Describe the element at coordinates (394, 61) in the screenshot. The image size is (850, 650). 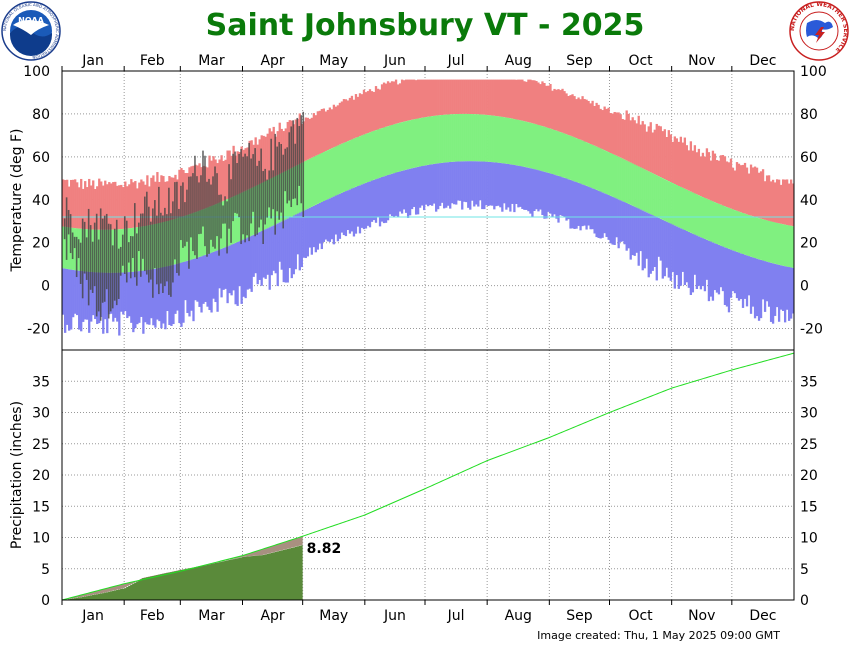
I see `temperature-month-label: Jun` at that location.